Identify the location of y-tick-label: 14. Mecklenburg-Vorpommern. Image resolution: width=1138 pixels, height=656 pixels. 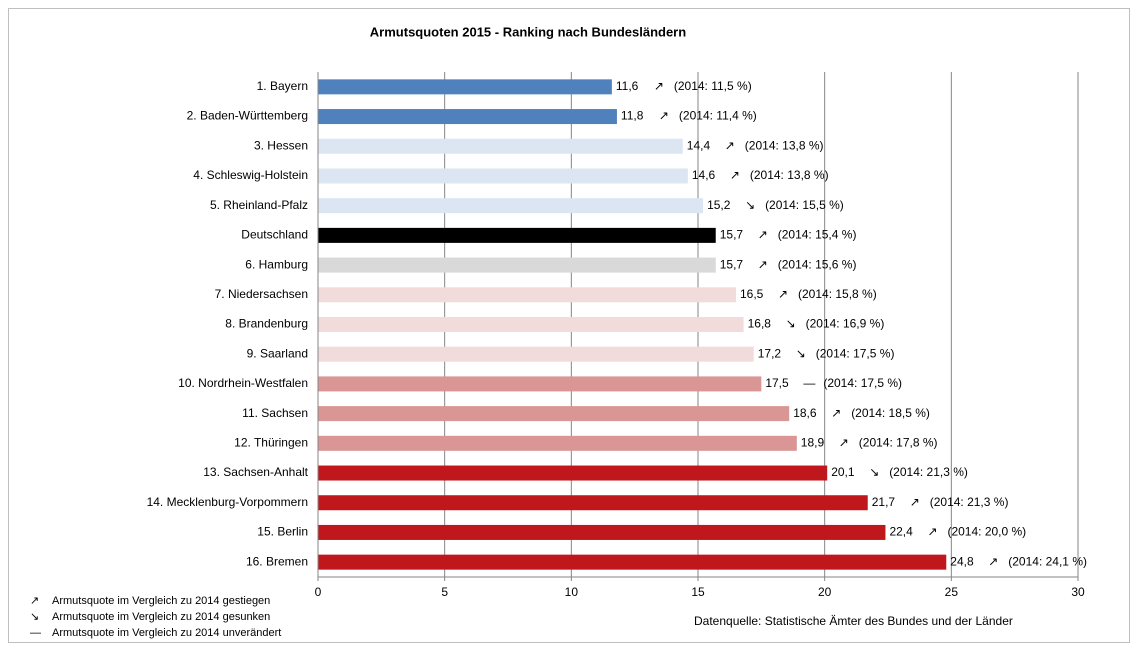
(227, 502).